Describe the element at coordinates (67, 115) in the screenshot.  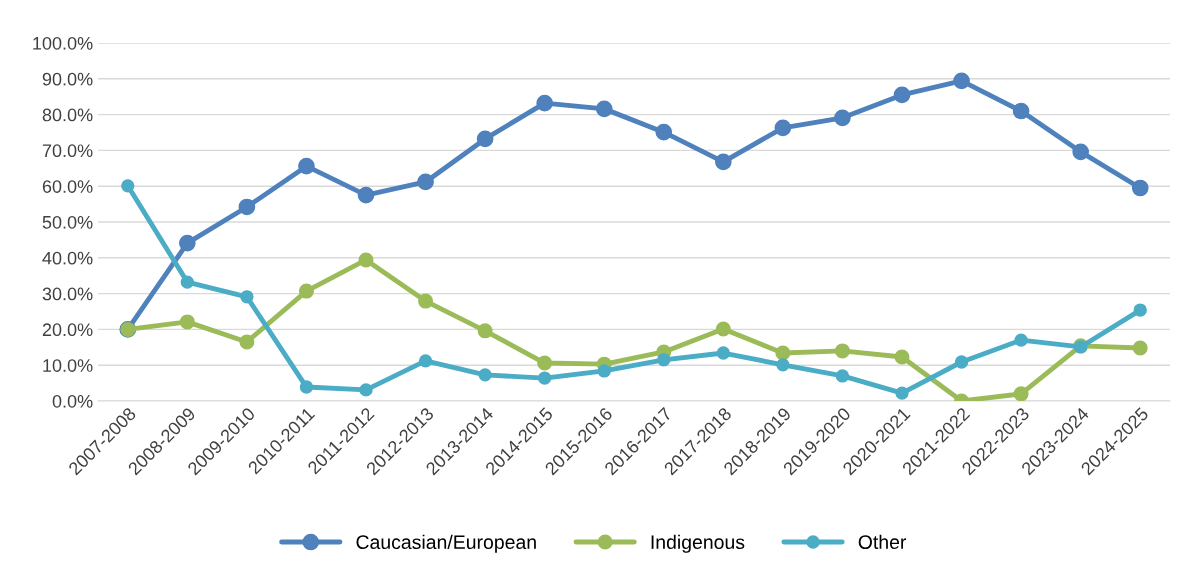
I see `y-tick-label: 80.0%` at that location.